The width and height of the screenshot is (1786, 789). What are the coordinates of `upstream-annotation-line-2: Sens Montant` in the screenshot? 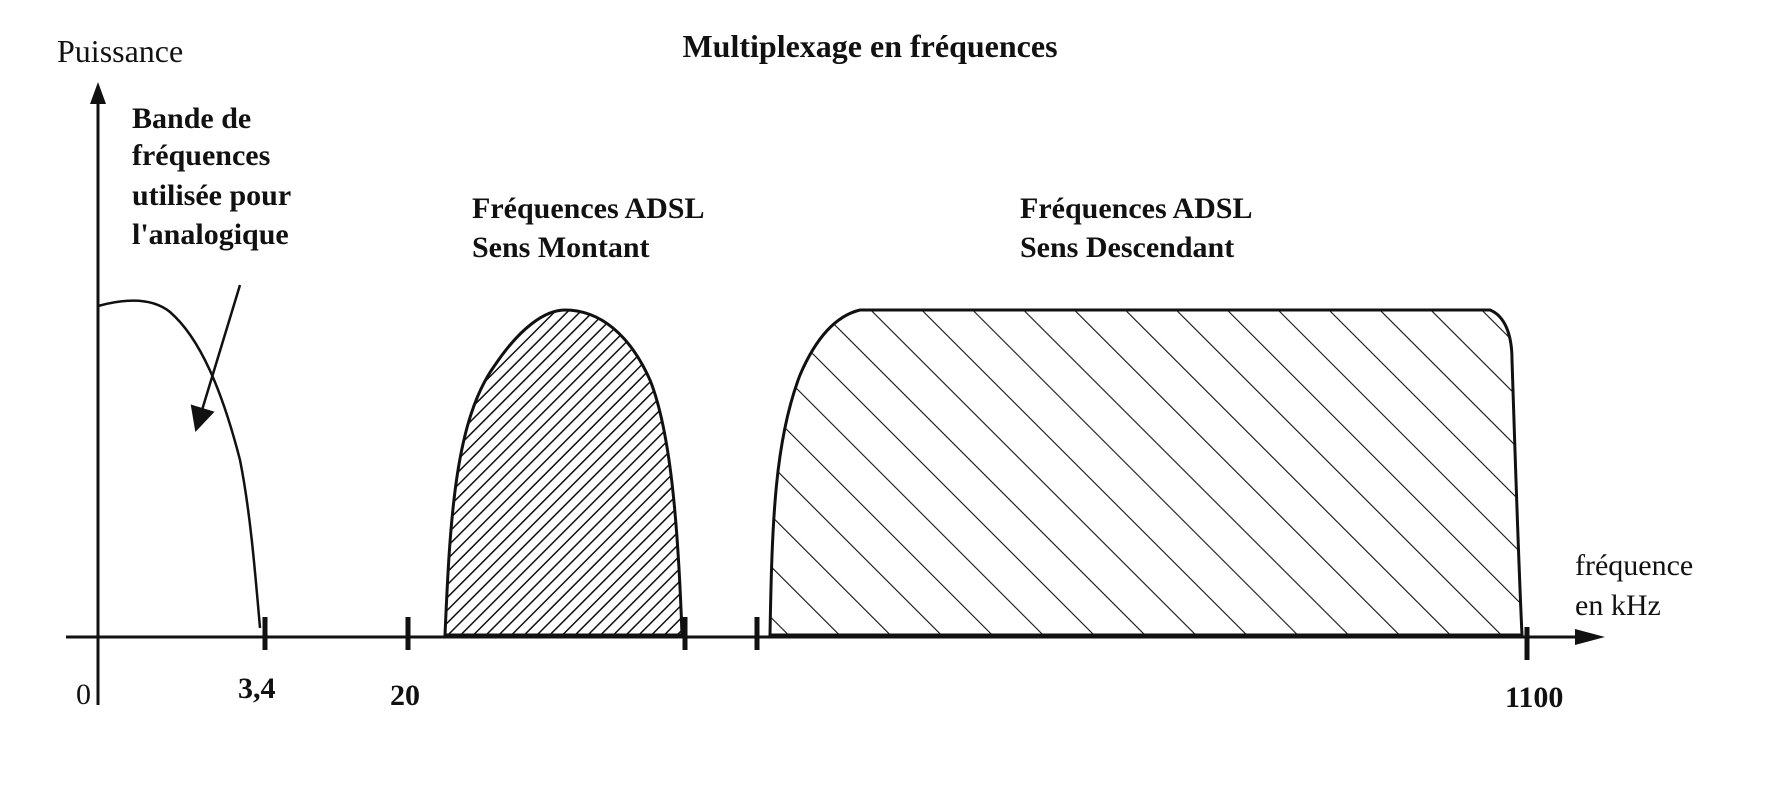 It's located at (561, 247).